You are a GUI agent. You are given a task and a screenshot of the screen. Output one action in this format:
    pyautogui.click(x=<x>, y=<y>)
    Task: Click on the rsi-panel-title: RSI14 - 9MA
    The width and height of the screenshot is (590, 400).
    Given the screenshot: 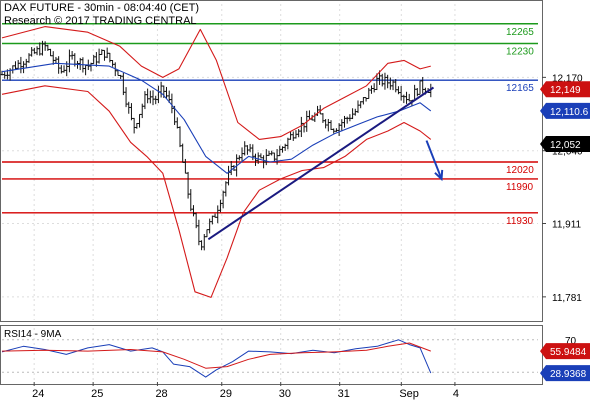 What is the action you would take?
    pyautogui.click(x=33, y=334)
    